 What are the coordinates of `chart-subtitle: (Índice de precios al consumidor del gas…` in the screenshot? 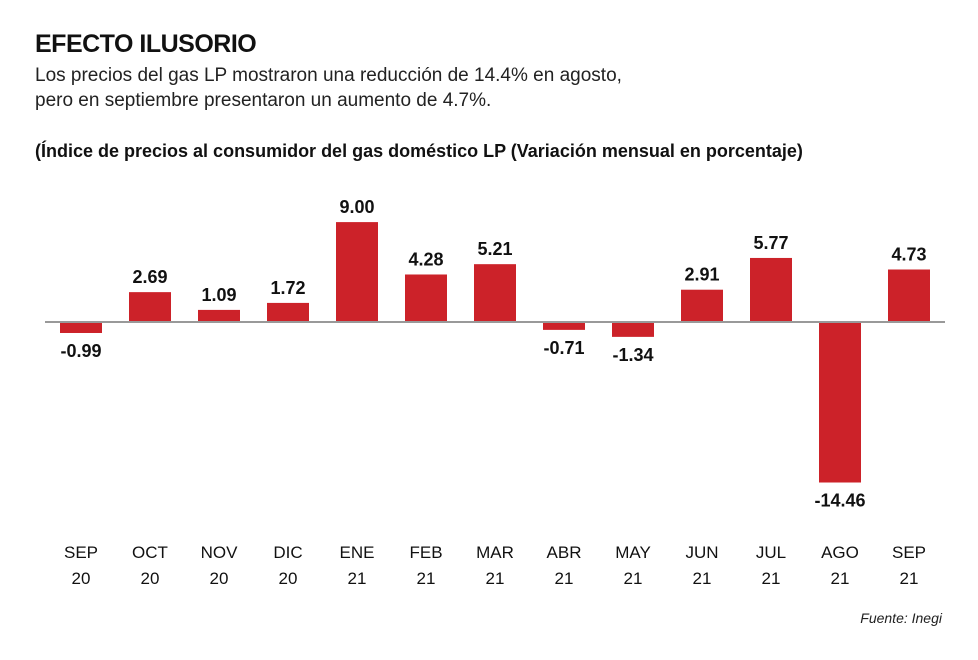 It's located at (419, 151).